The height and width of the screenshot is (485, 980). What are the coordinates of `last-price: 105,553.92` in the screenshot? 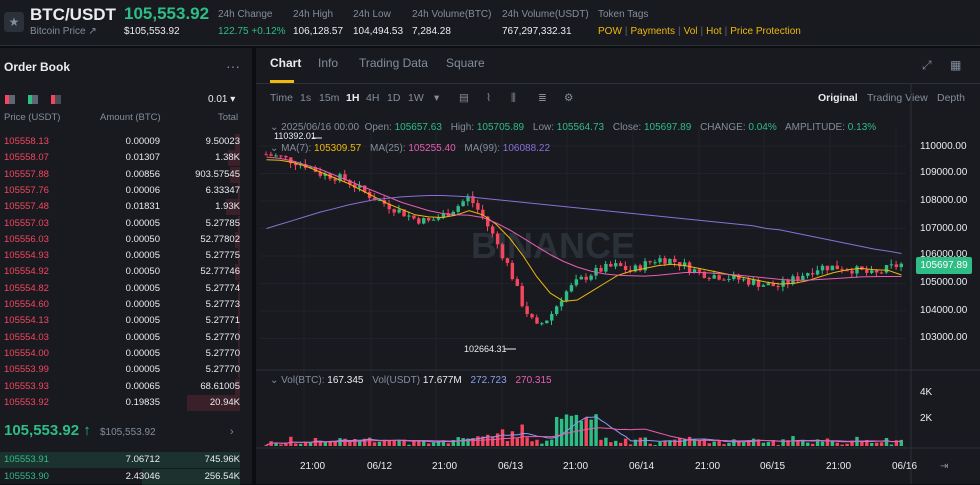 It's located at (167, 13).